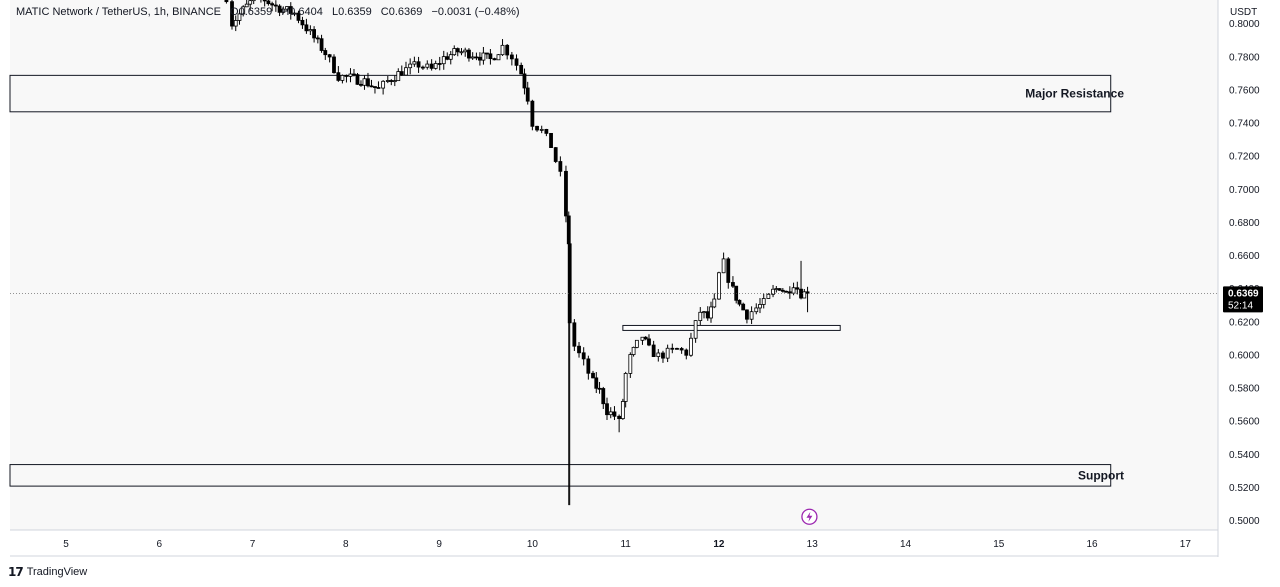 The image size is (1280, 587). I want to click on price-tick-label: 0.6200, so click(1244, 322).